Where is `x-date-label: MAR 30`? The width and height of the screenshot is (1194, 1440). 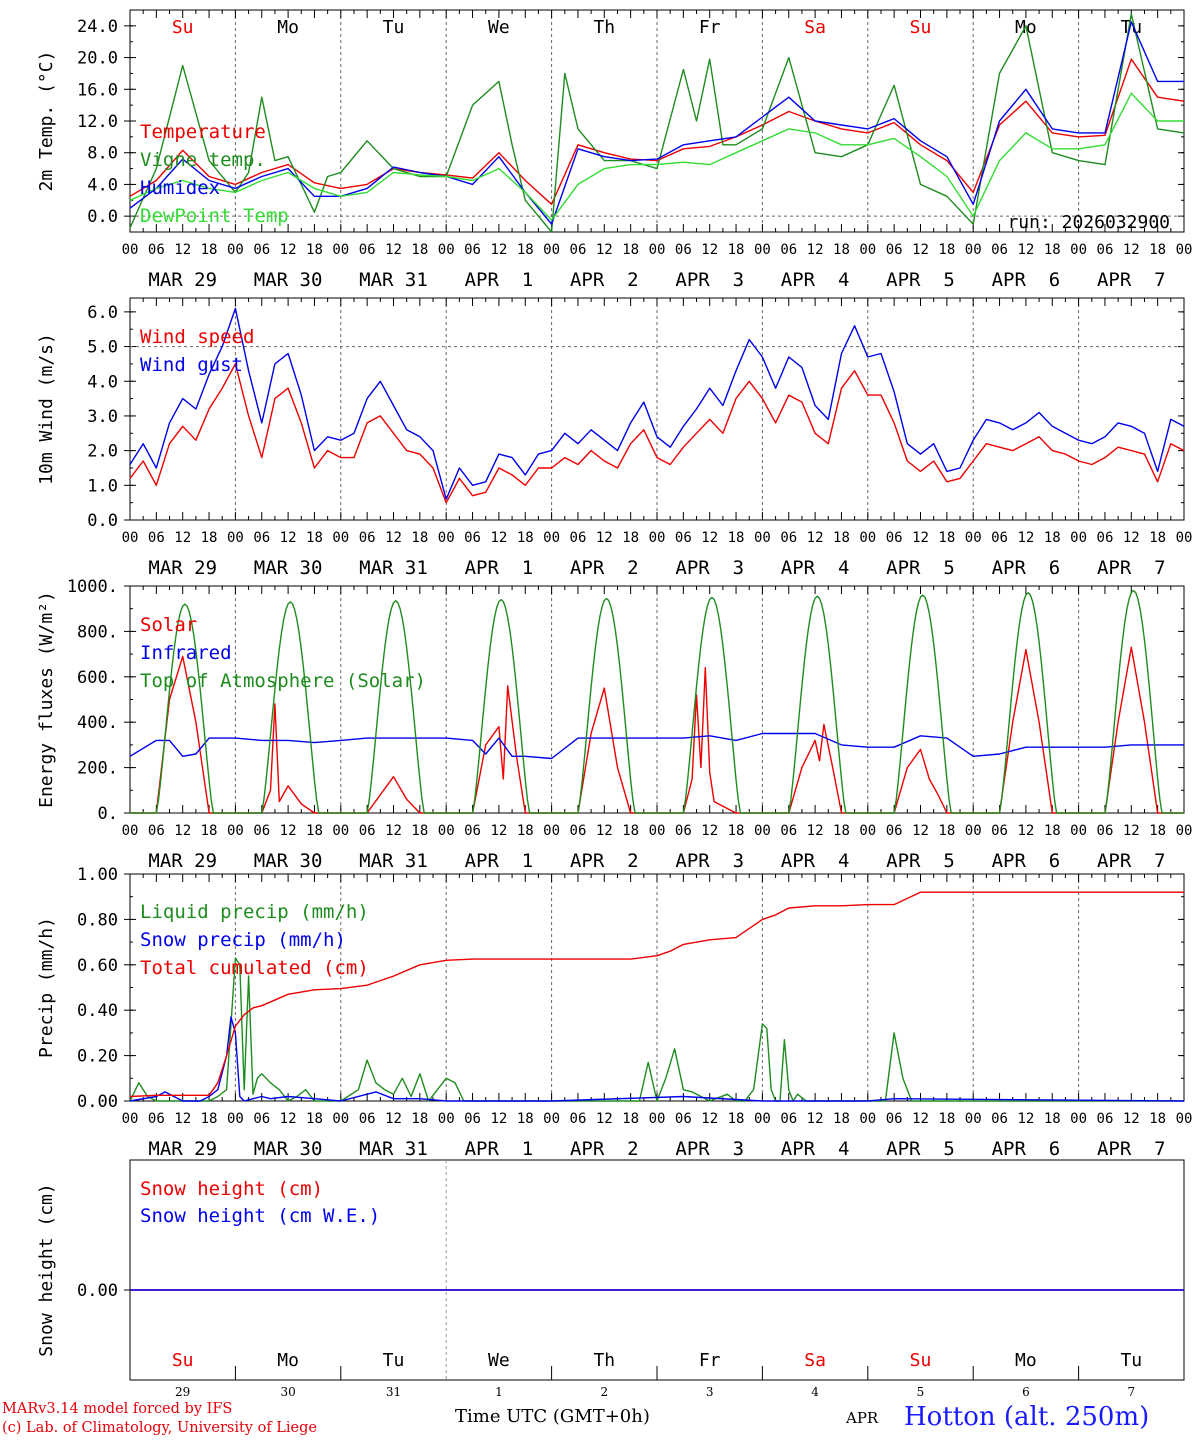
x-date-label: MAR 30 is located at coordinates (288, 1149).